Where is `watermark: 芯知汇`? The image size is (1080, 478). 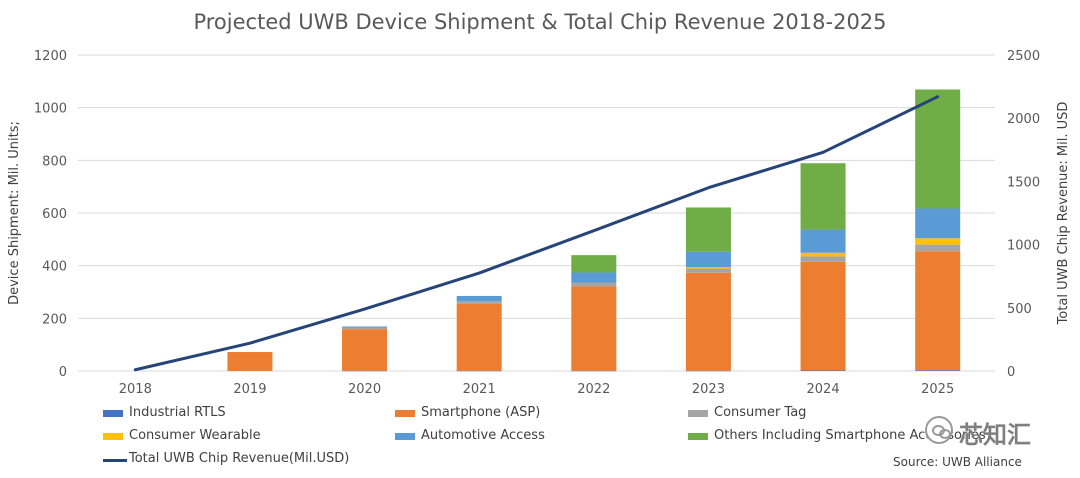 watermark: 芯知汇 is located at coordinates (985, 431).